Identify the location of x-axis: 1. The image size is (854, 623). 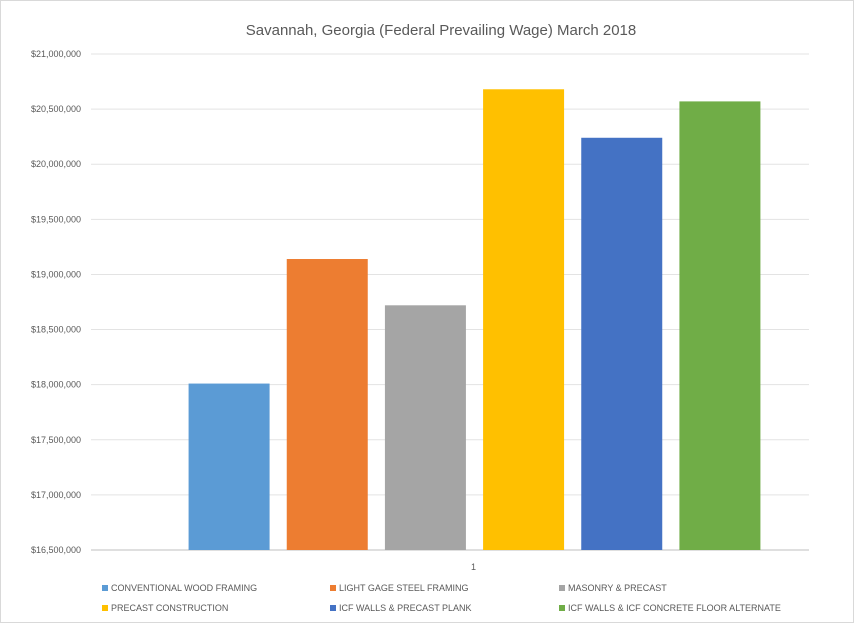
(473, 567).